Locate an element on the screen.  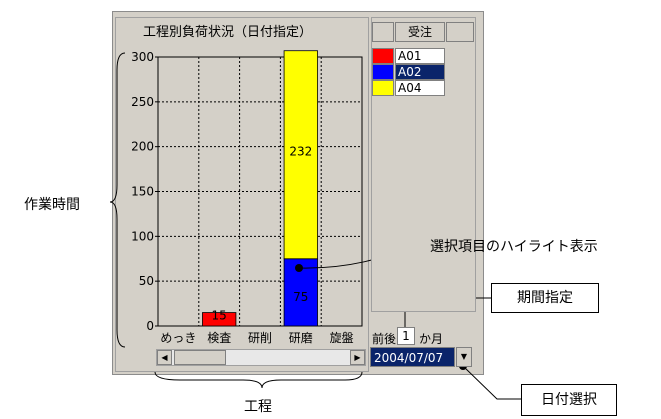
x-axis-annotation: 工程 is located at coordinates (258, 407).